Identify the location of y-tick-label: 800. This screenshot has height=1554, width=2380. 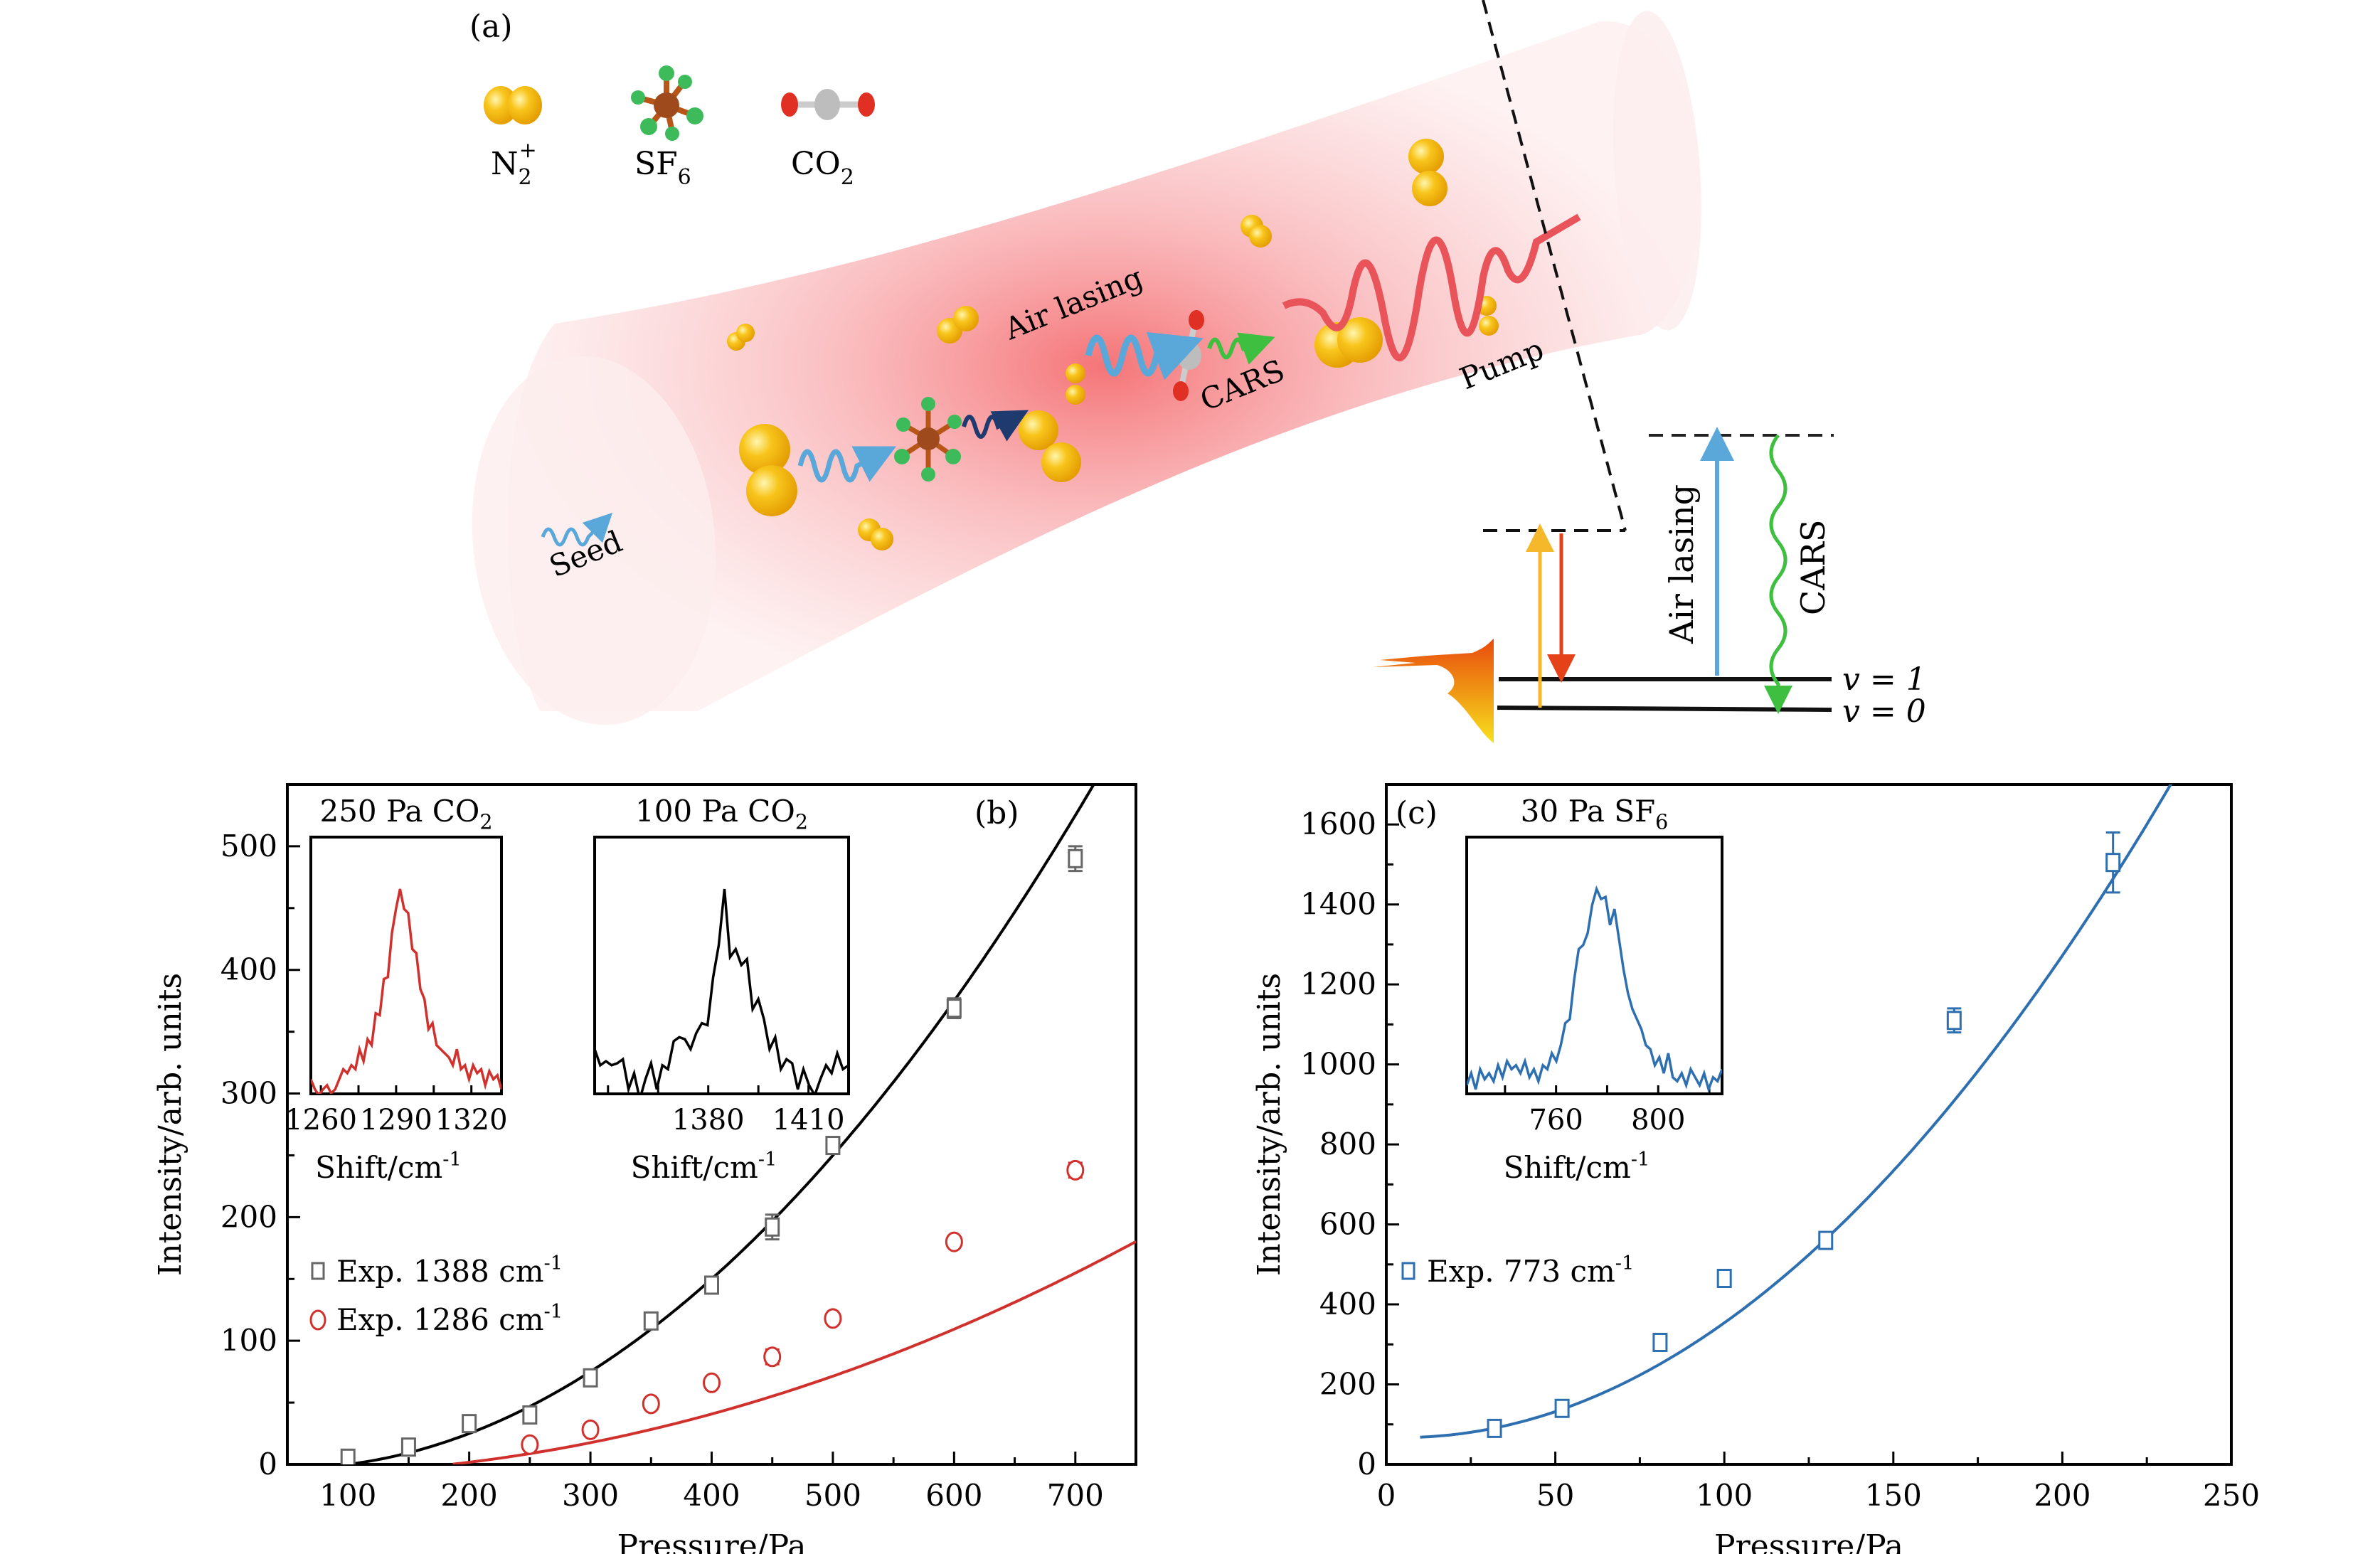
(1347, 1144).